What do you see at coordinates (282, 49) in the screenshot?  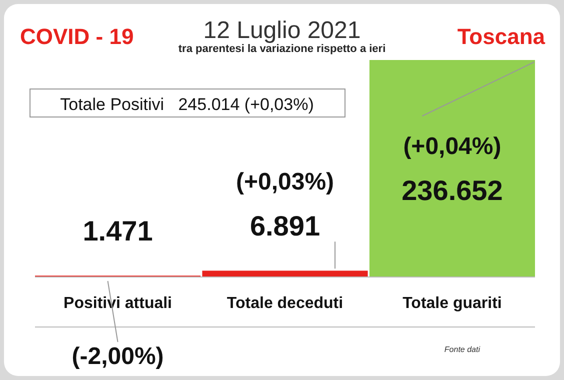 I see `chart-subtitle: tra parentesi la variazione rispetto a ieri` at bounding box center [282, 49].